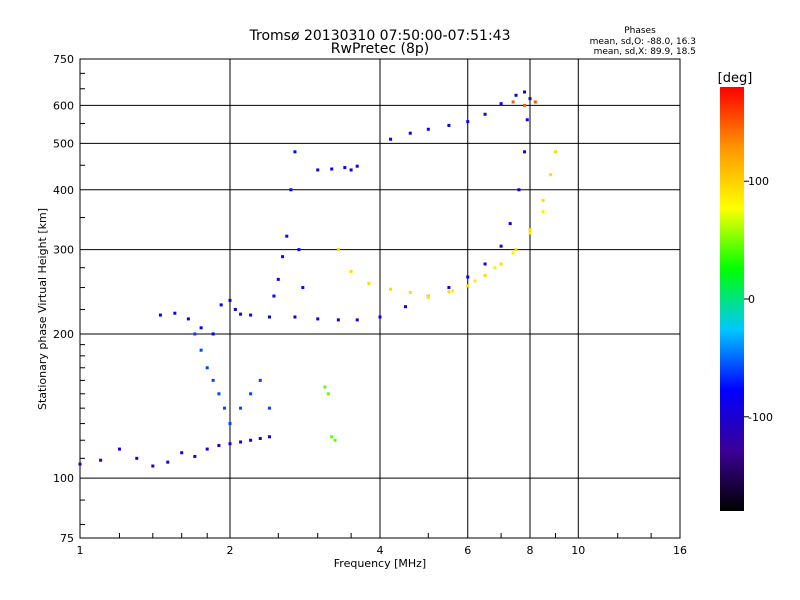 This screenshot has height=600, width=800. What do you see at coordinates (67, 538) in the screenshot?
I see `y-tick-label: 75` at bounding box center [67, 538].